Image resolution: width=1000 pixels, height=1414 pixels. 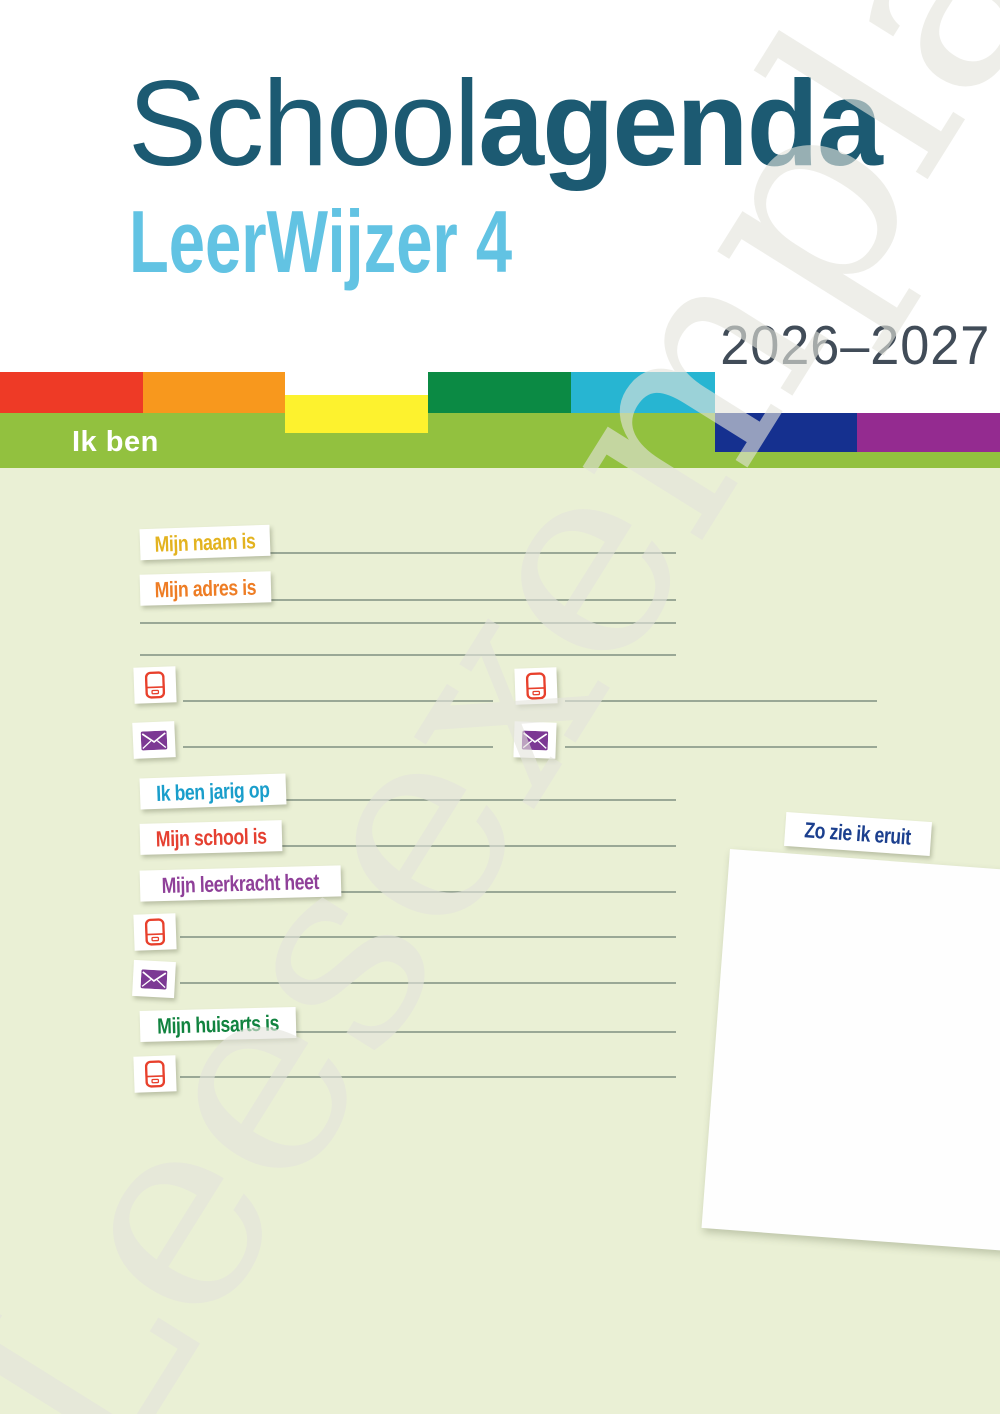 I want to click on school-label-tile: Mijn school is, so click(x=211, y=837).